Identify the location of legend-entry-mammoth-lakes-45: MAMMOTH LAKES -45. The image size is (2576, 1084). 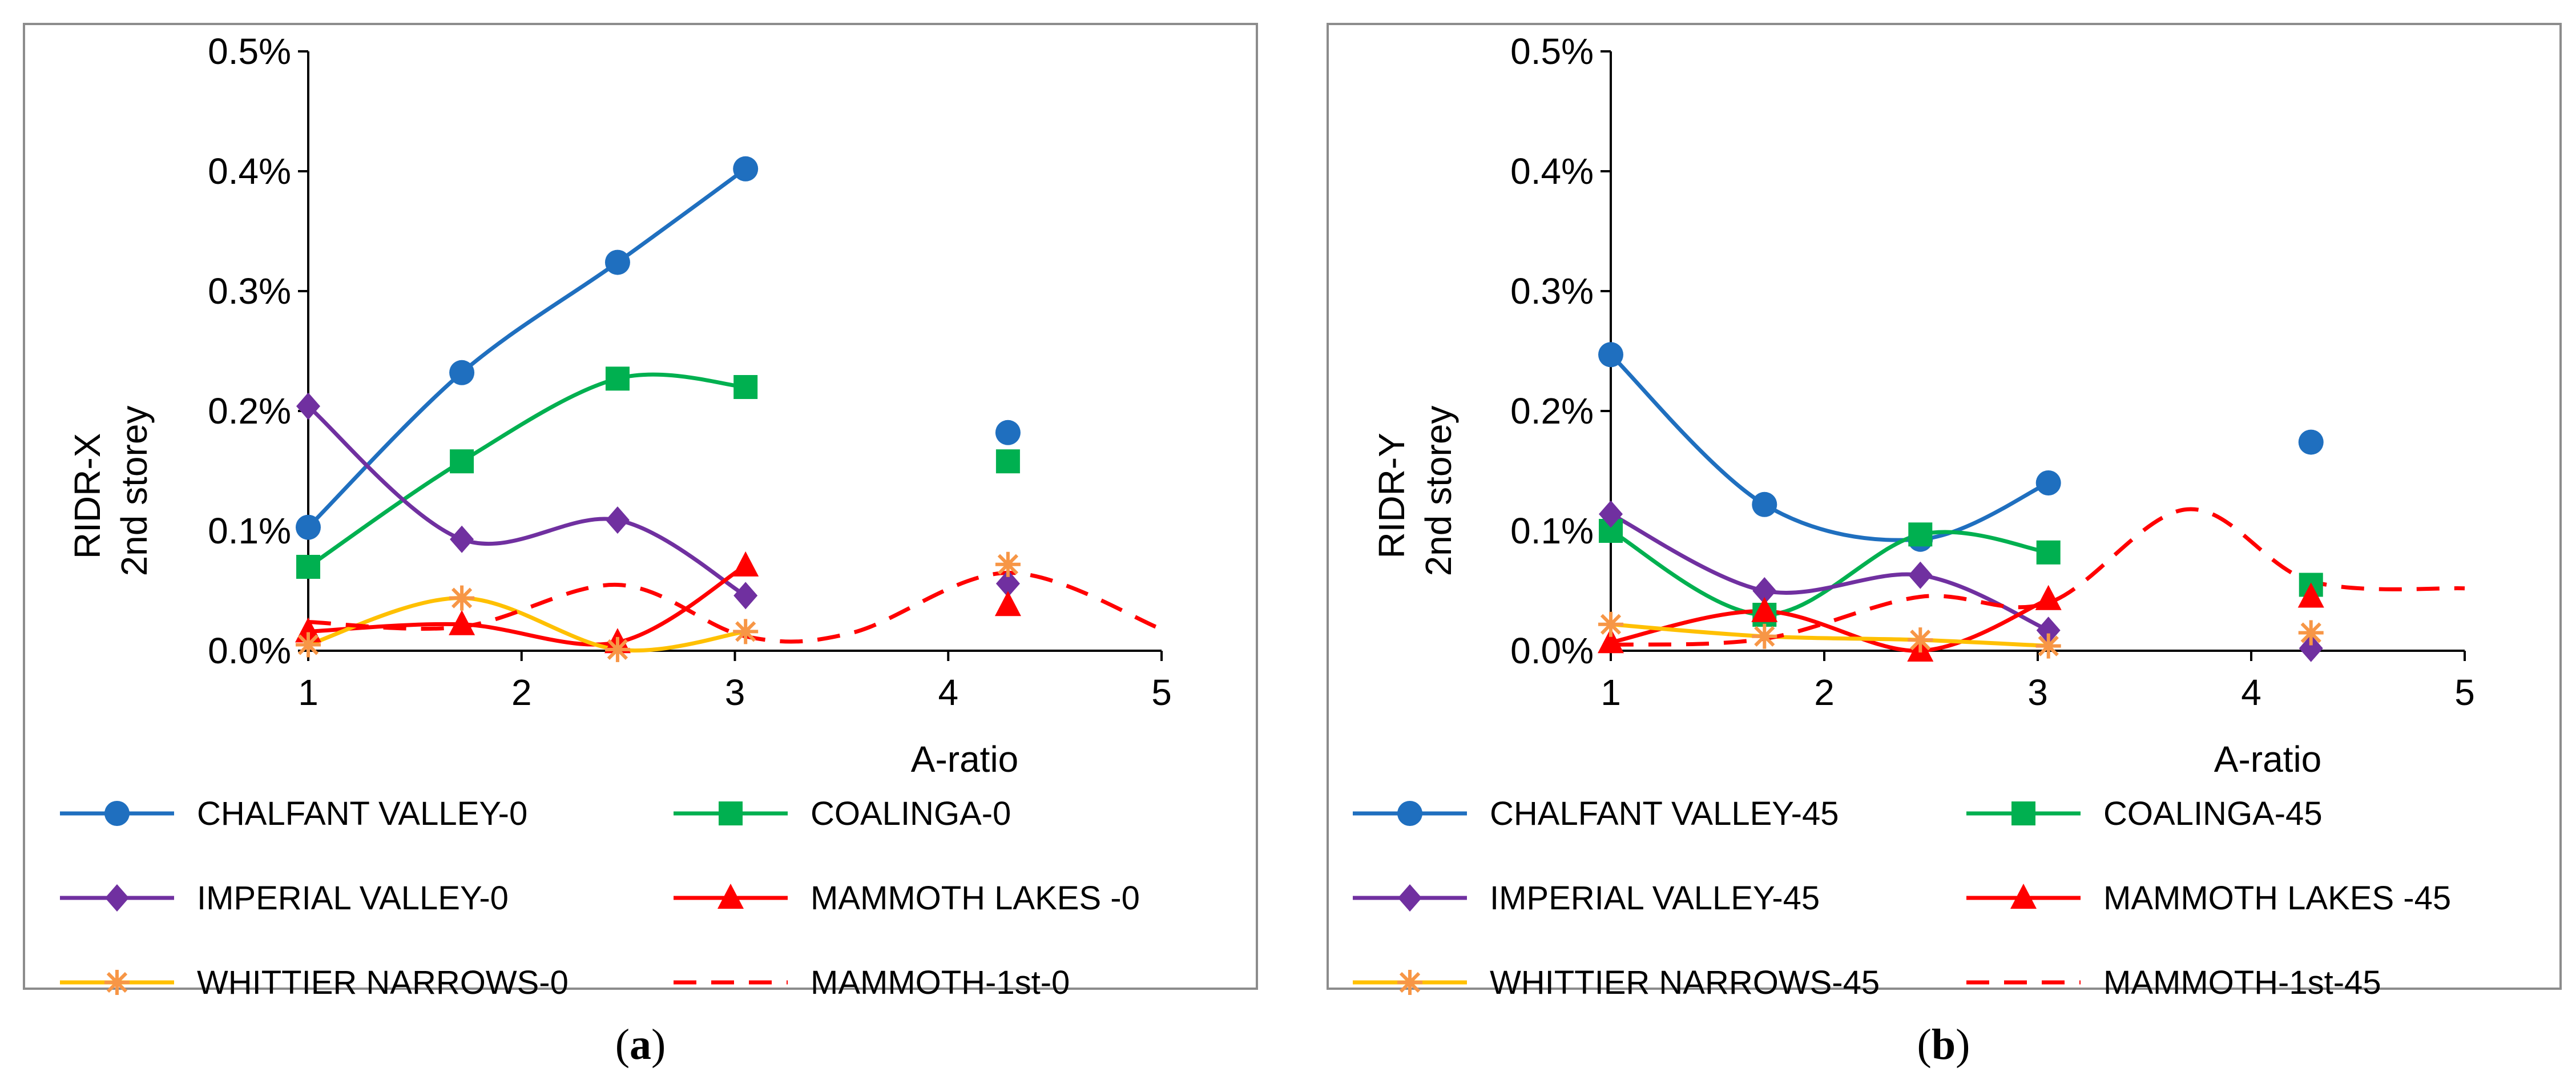
(2209, 899).